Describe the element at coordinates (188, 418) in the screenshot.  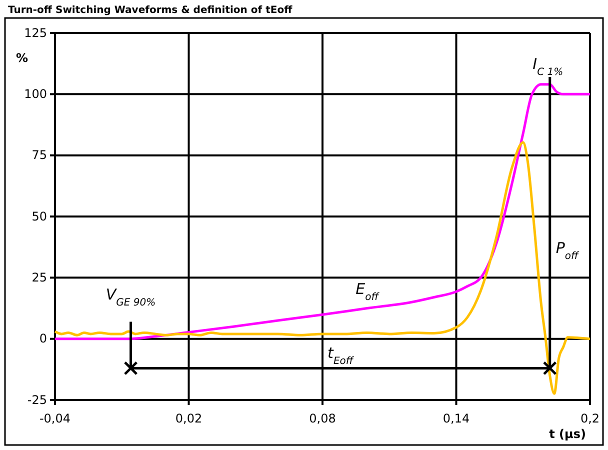
I see `x-tick-label: 0,02` at that location.